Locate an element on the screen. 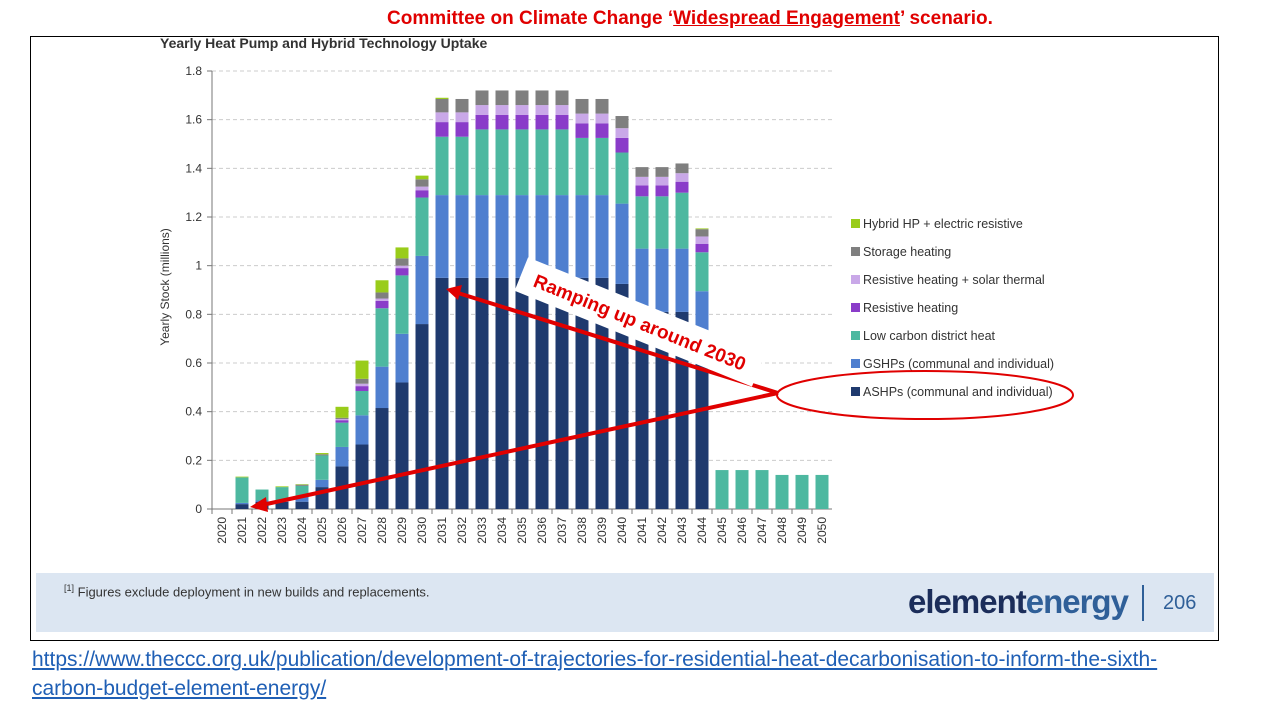 This screenshot has height=720, width=1280. logo-part-a: element is located at coordinates (967, 601).